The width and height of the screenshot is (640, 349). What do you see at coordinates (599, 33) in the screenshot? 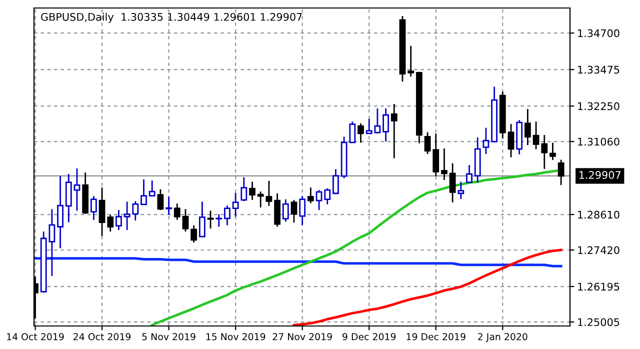
I see `y-tick-label: 1.34700` at bounding box center [599, 33].